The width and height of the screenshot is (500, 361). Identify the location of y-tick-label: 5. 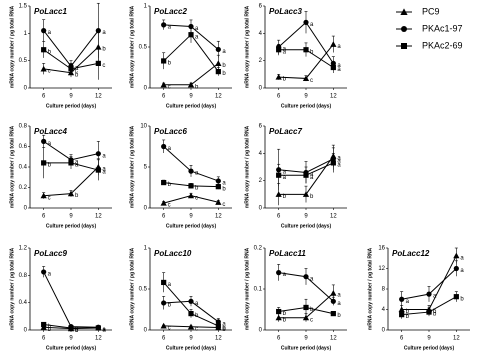
(146, 168).